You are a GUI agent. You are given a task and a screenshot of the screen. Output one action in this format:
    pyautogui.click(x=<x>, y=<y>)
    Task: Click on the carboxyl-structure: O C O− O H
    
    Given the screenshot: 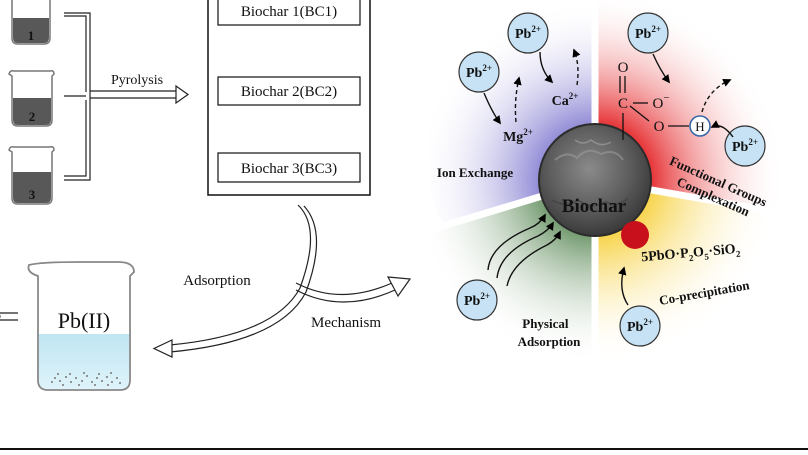 What is the action you would take?
    pyautogui.click(x=664, y=100)
    